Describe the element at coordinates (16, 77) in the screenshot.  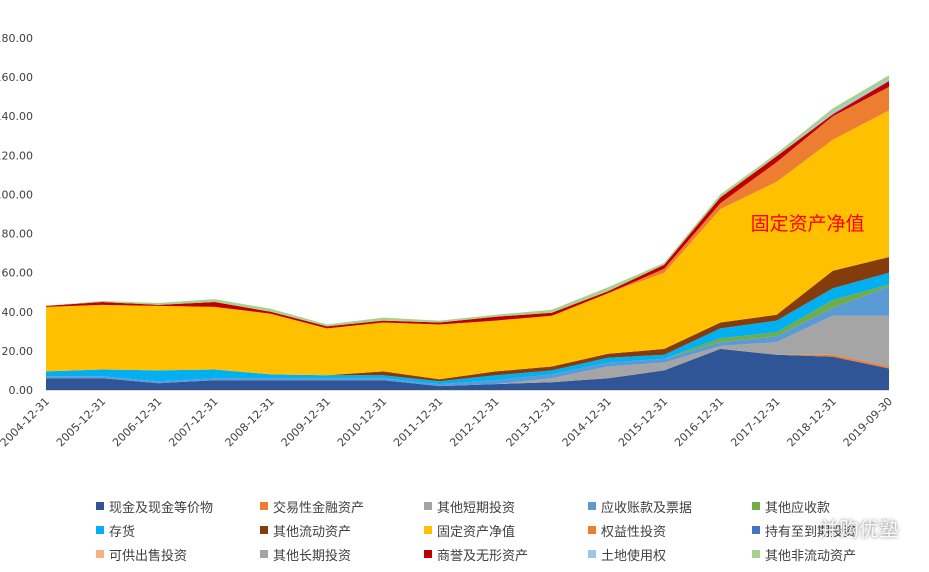
I see `y-tick-label: 160.00` at that location.